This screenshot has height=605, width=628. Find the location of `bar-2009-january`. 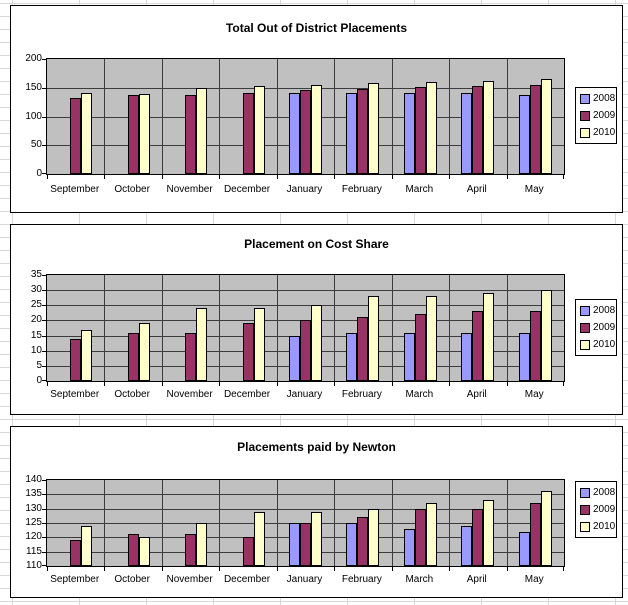

bar-2009-january is located at coordinates (305, 132).